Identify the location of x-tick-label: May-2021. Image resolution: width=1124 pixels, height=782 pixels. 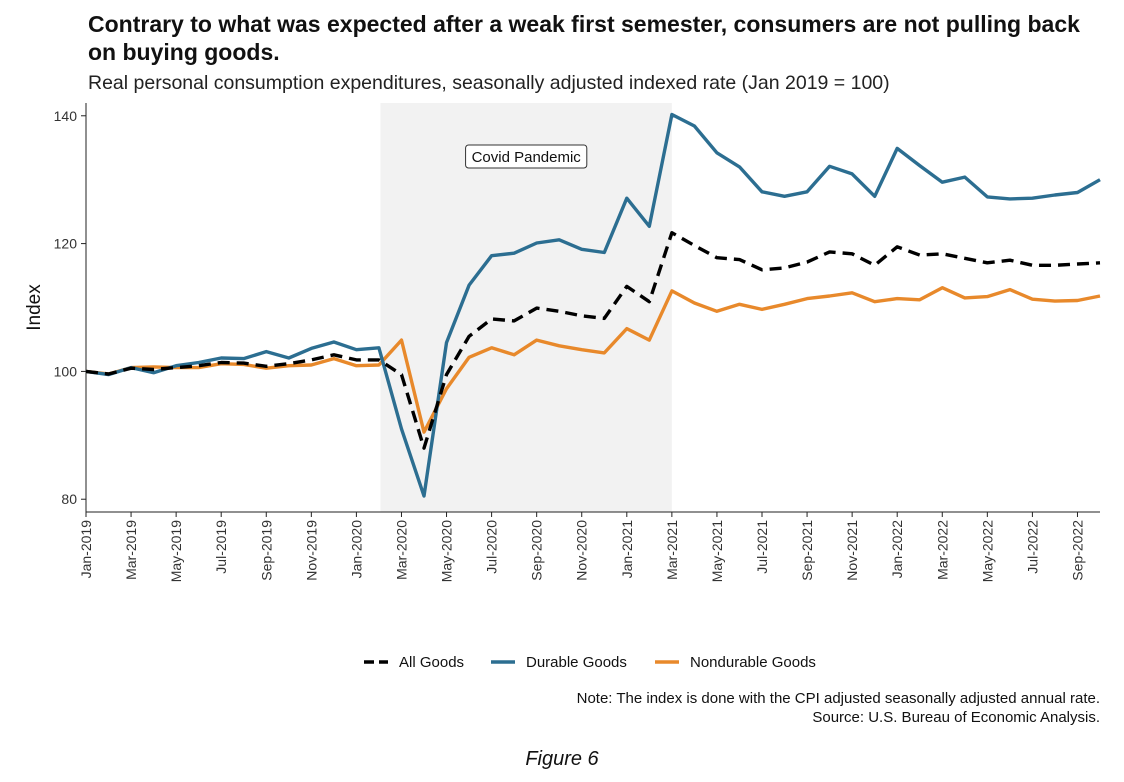
(717, 551).